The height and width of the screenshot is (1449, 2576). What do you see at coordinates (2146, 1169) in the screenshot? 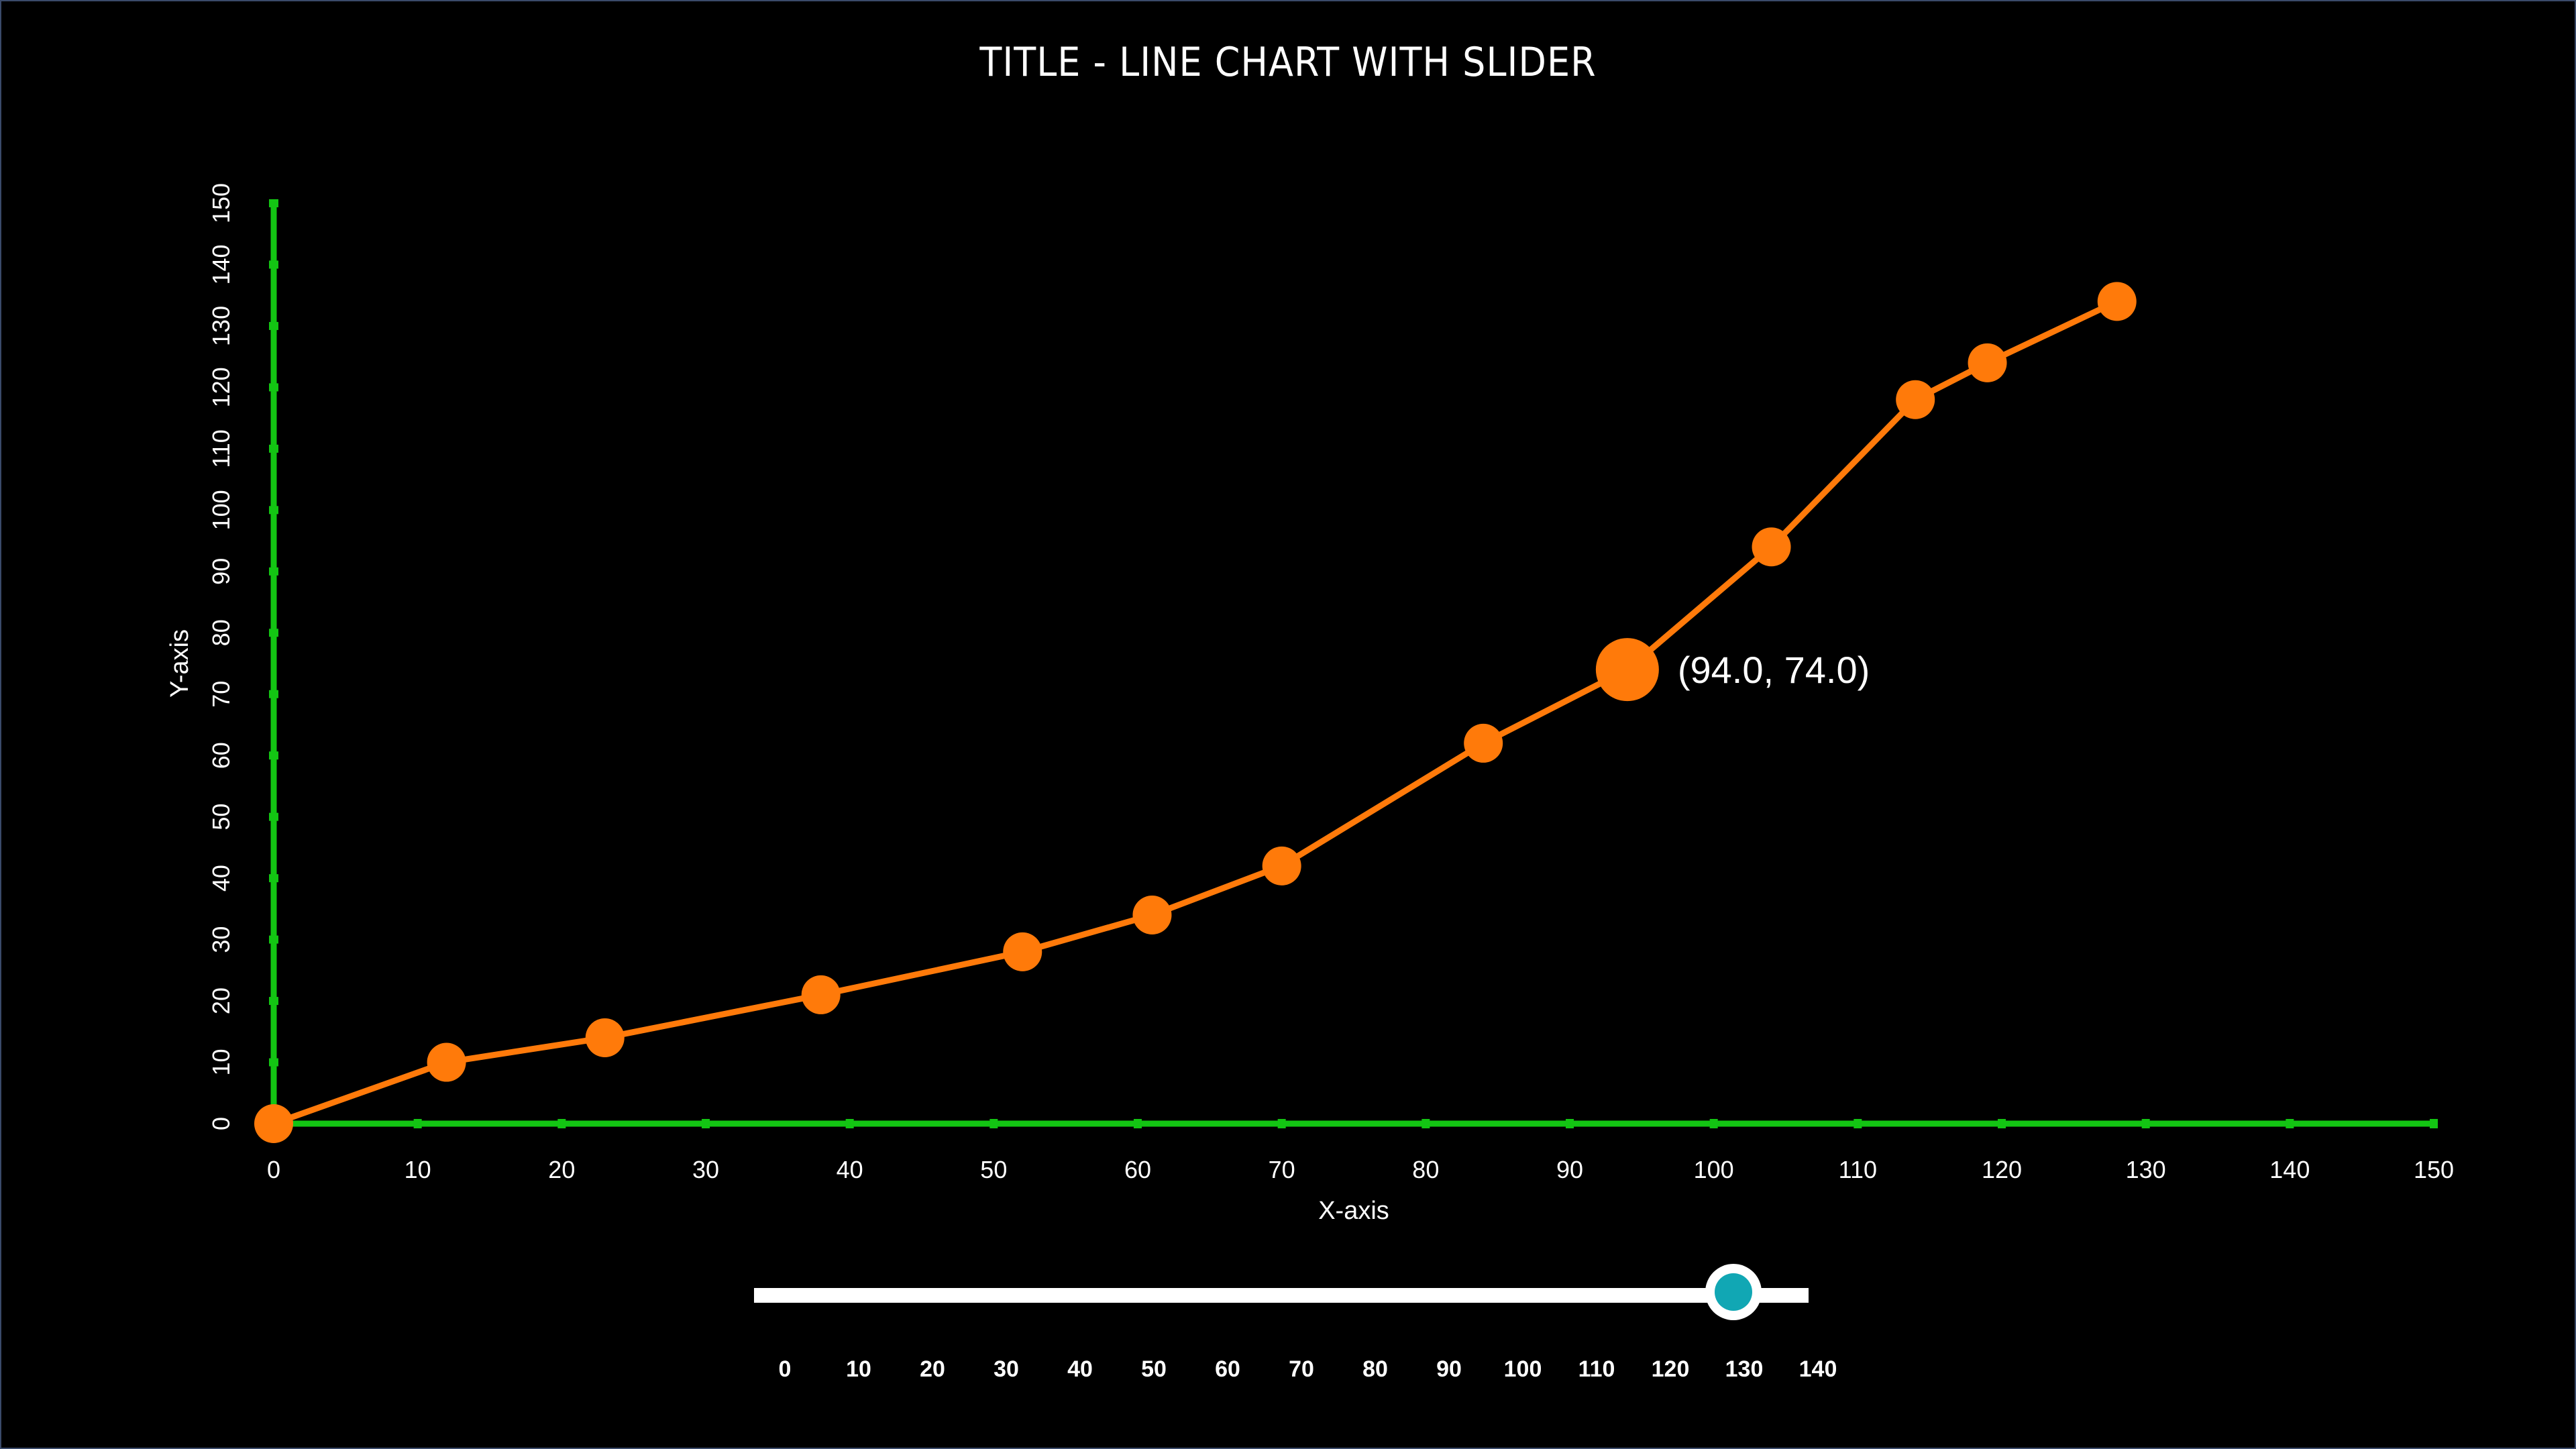
I see `x-tick-label: 130` at bounding box center [2146, 1169].